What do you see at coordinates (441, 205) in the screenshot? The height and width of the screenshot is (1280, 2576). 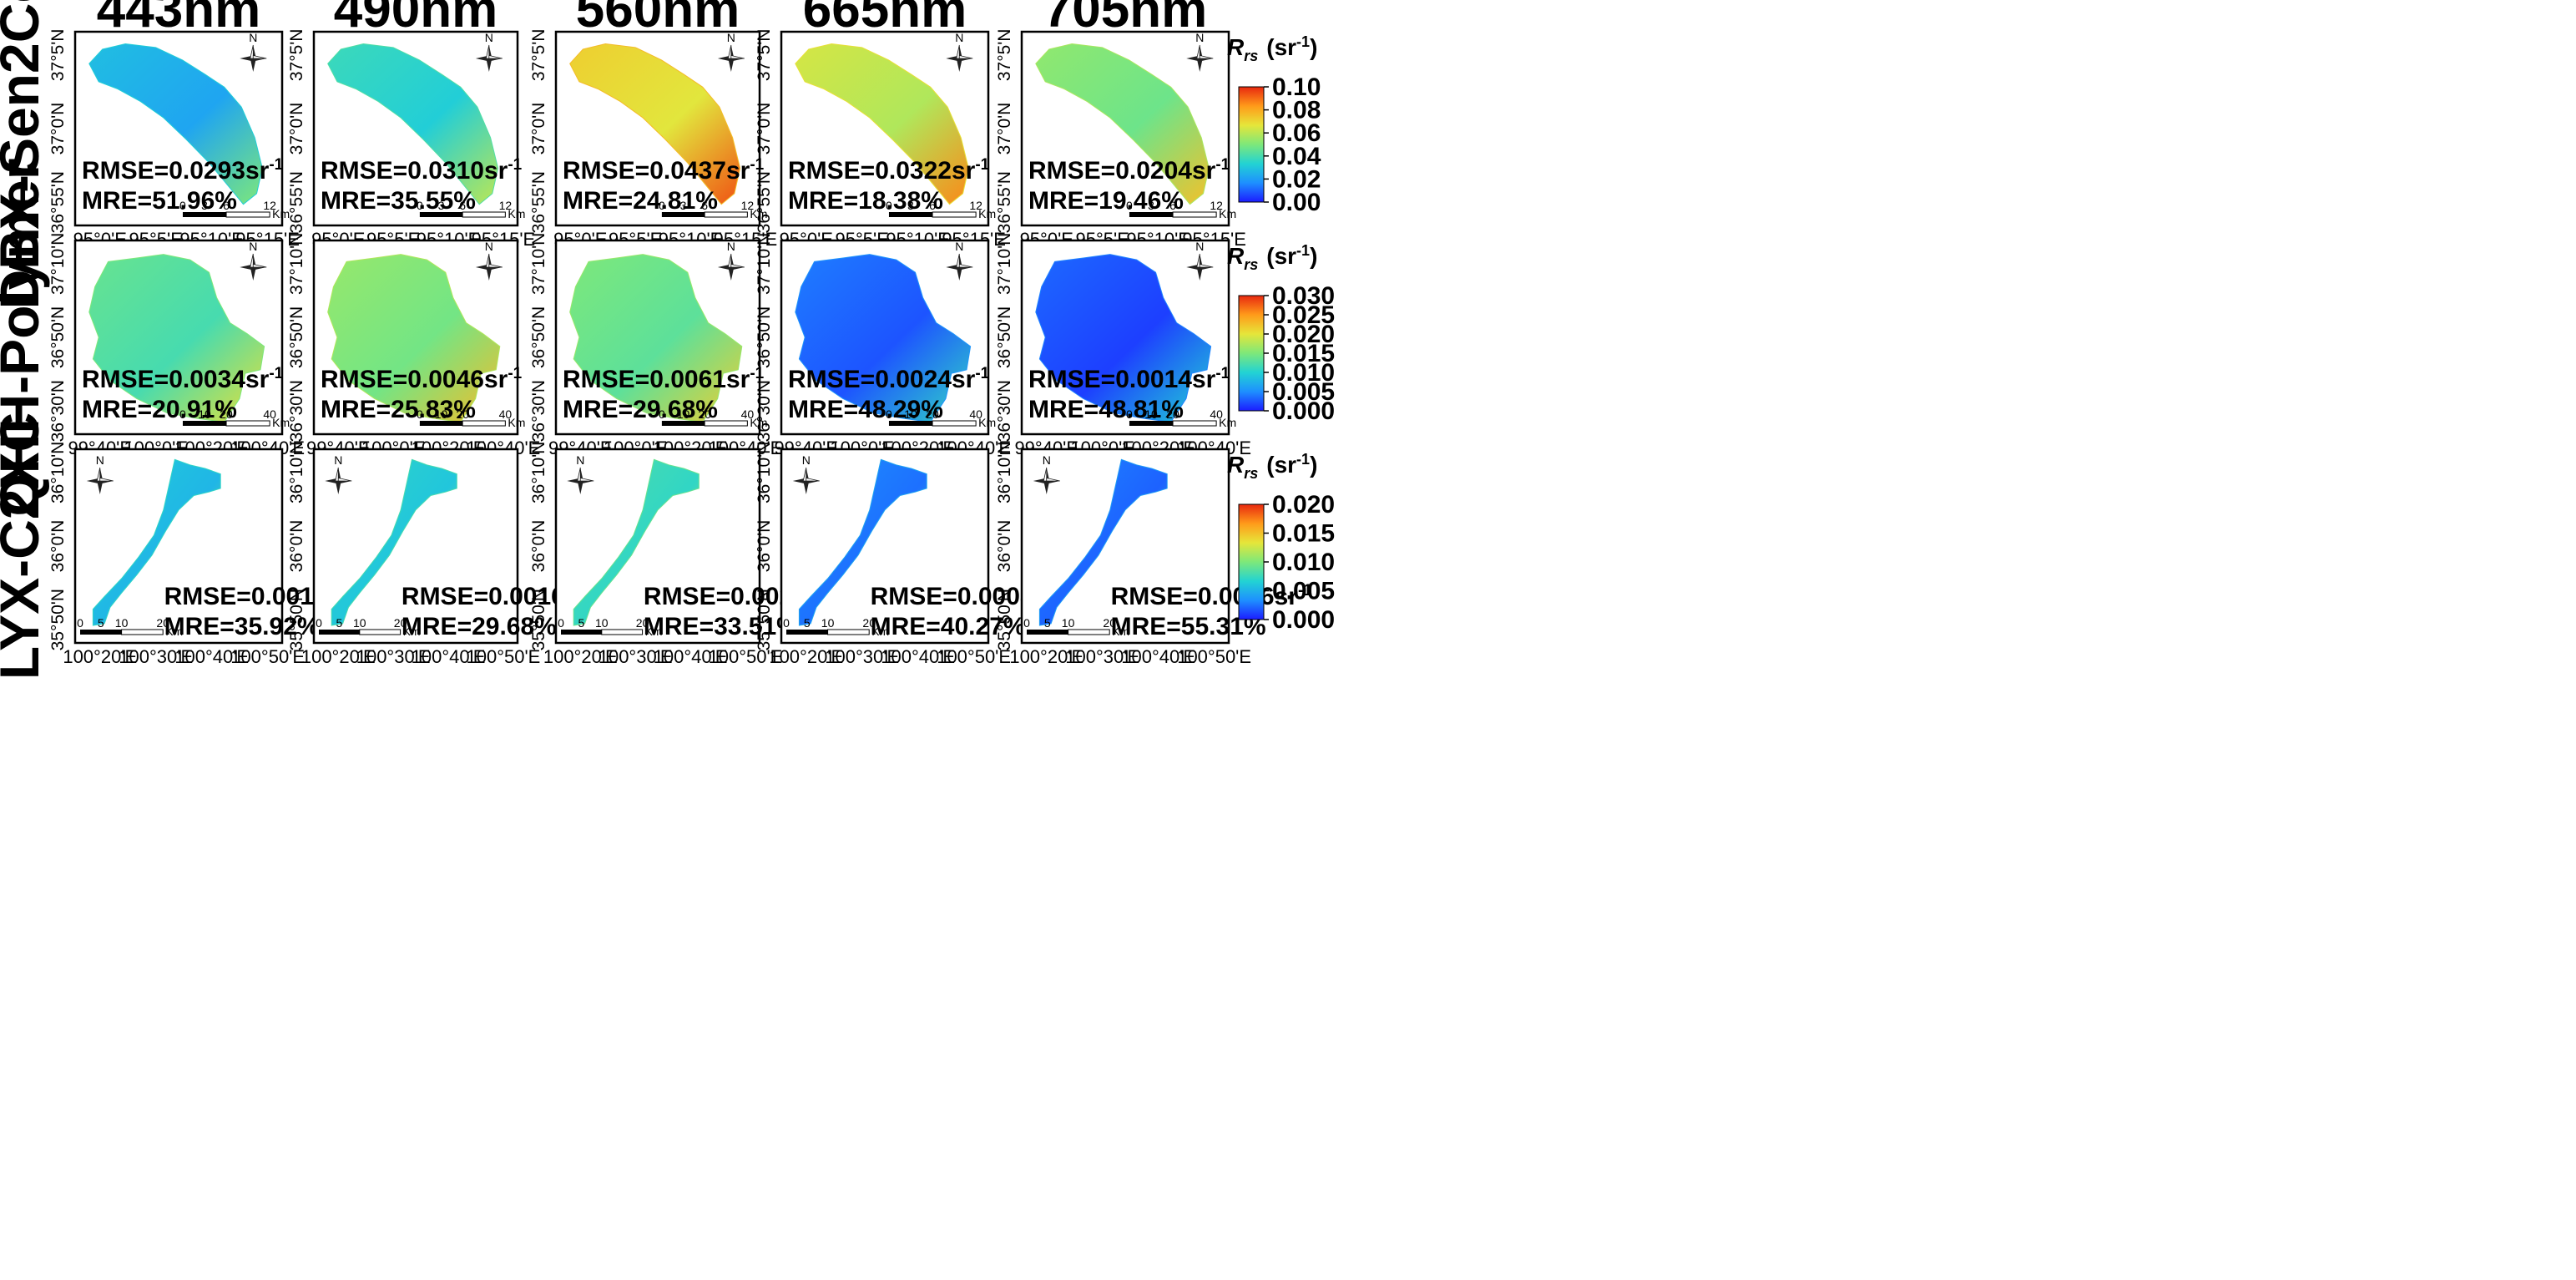 I see `scale-tick: 3` at bounding box center [441, 205].